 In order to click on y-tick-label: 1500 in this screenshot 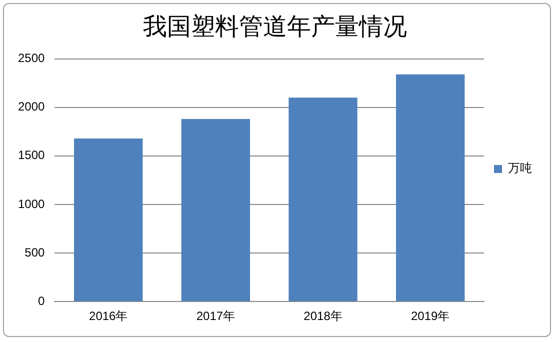, I will do `click(32, 155)`.